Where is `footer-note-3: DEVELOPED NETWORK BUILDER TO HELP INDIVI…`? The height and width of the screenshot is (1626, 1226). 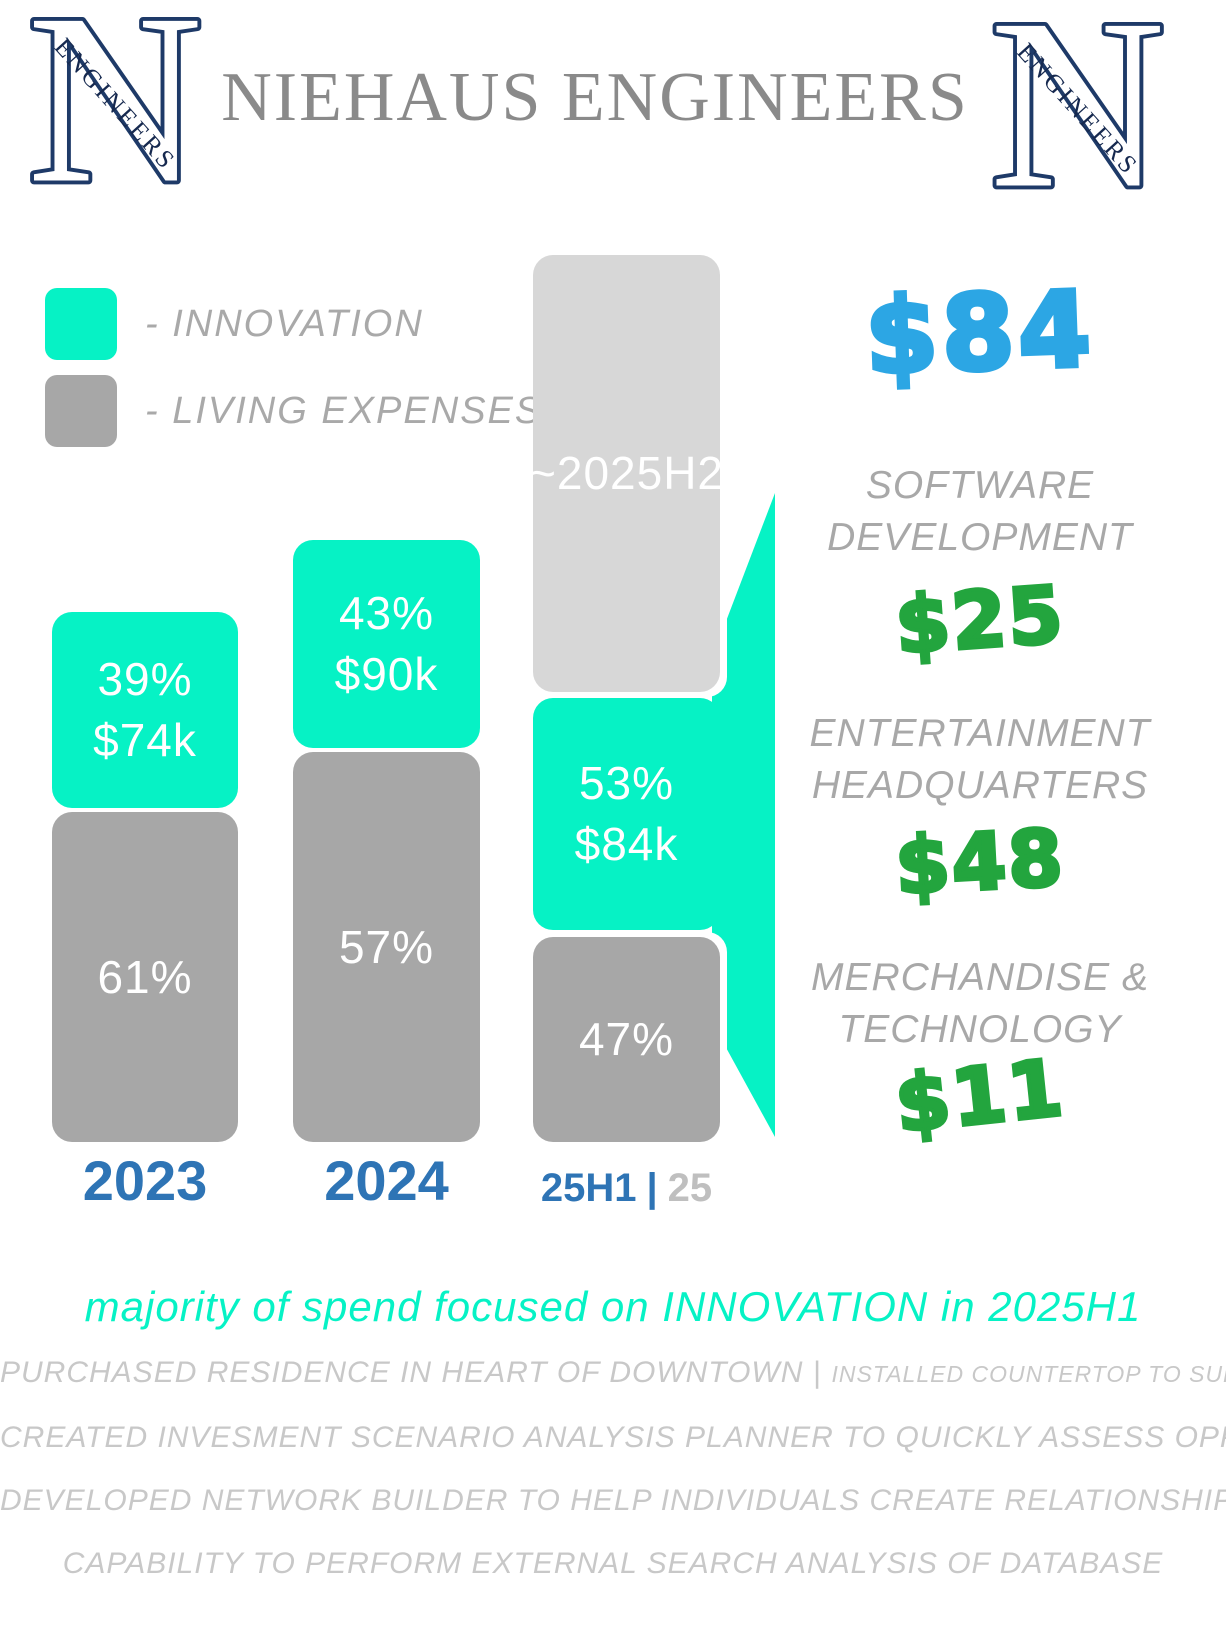
footer-note-3: DEVELOPED NETWORK BUILDER TO HELP INDIVI… is located at coordinates (613, 1500).